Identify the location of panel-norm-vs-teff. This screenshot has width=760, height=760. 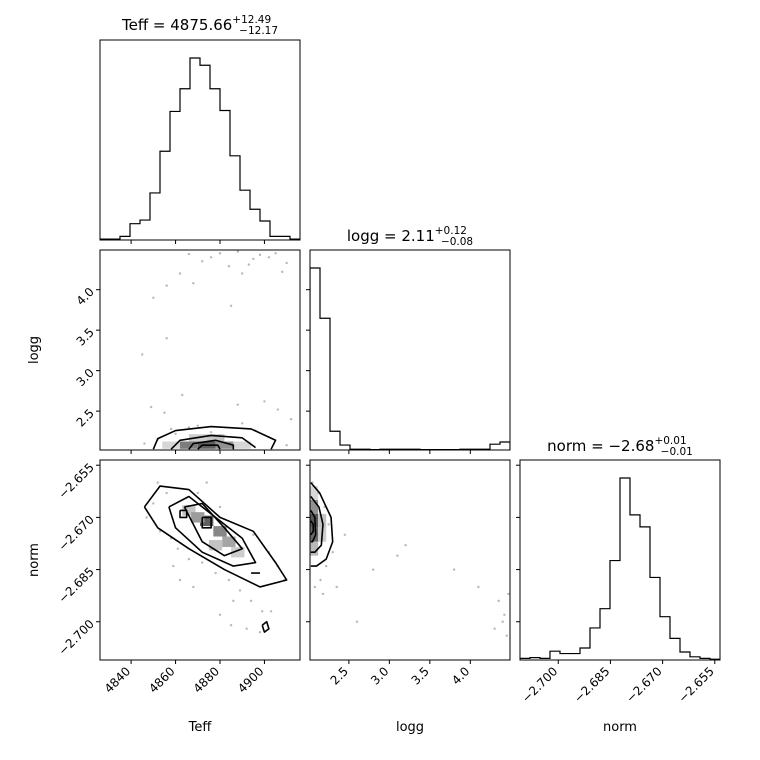
(215, 557).